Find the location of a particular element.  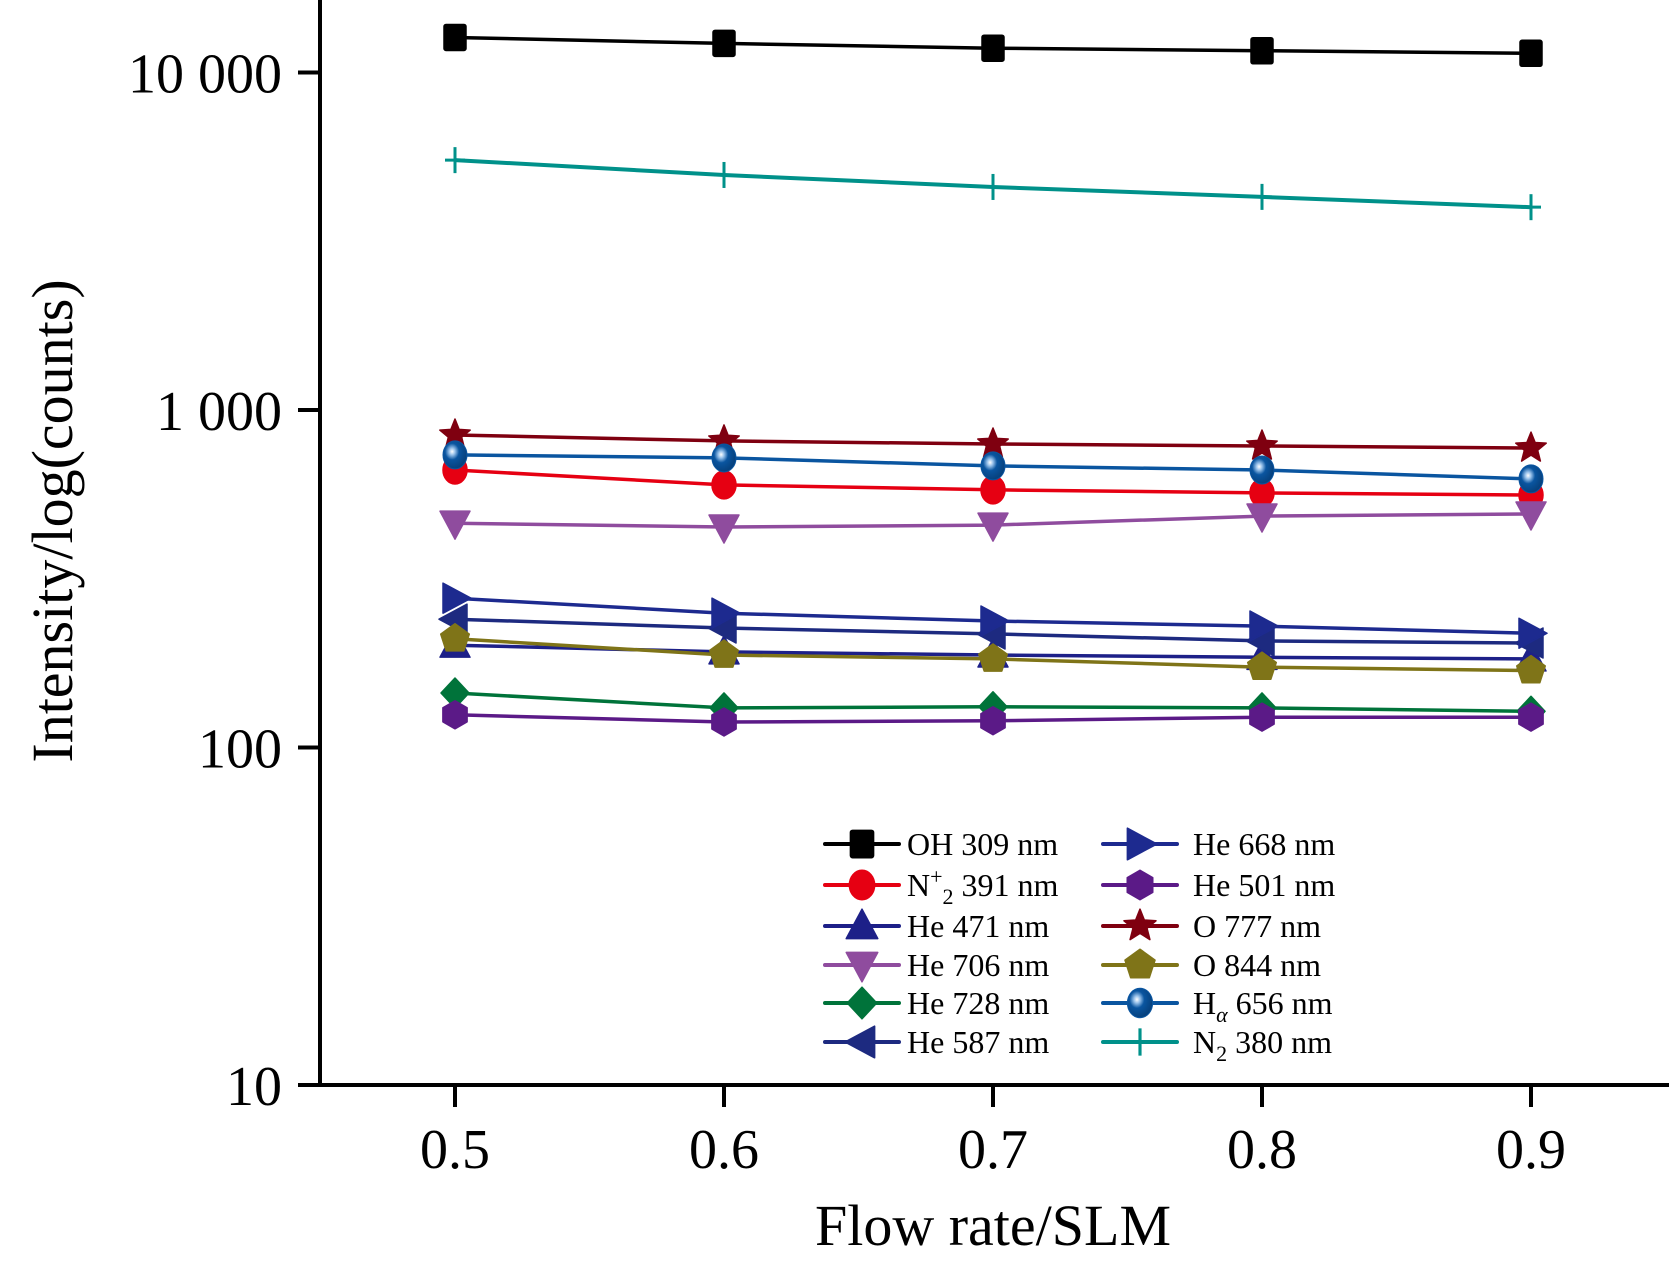

legend-label: N+2 391 nm is located at coordinates (983, 886).